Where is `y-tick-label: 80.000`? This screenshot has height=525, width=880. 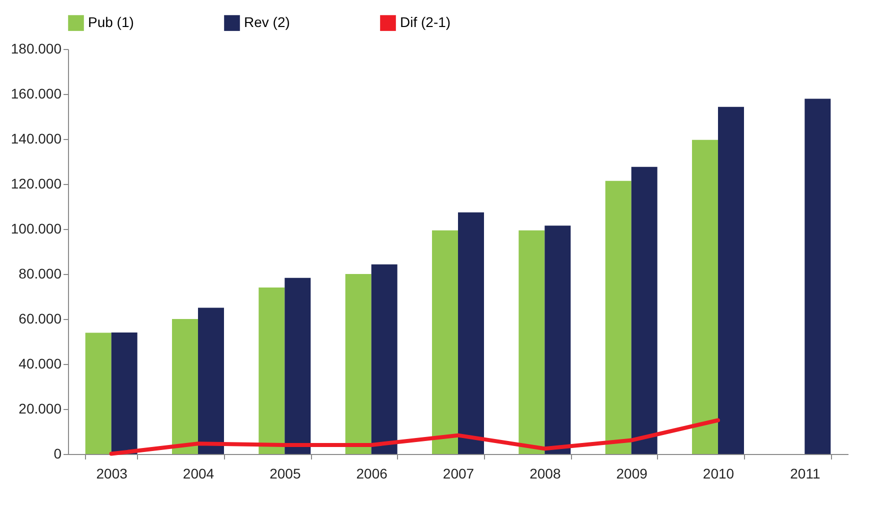 y-tick-label: 80.000 is located at coordinates (40, 274).